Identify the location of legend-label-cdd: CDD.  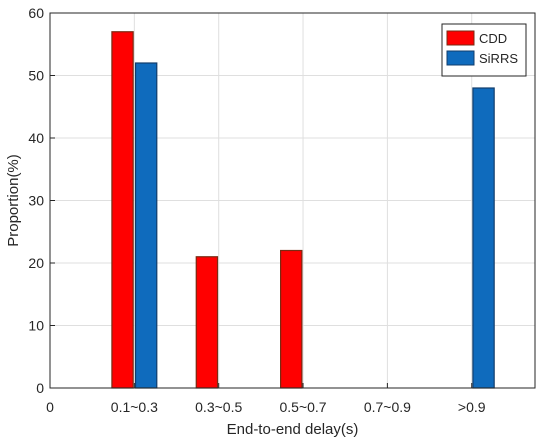
(493, 38).